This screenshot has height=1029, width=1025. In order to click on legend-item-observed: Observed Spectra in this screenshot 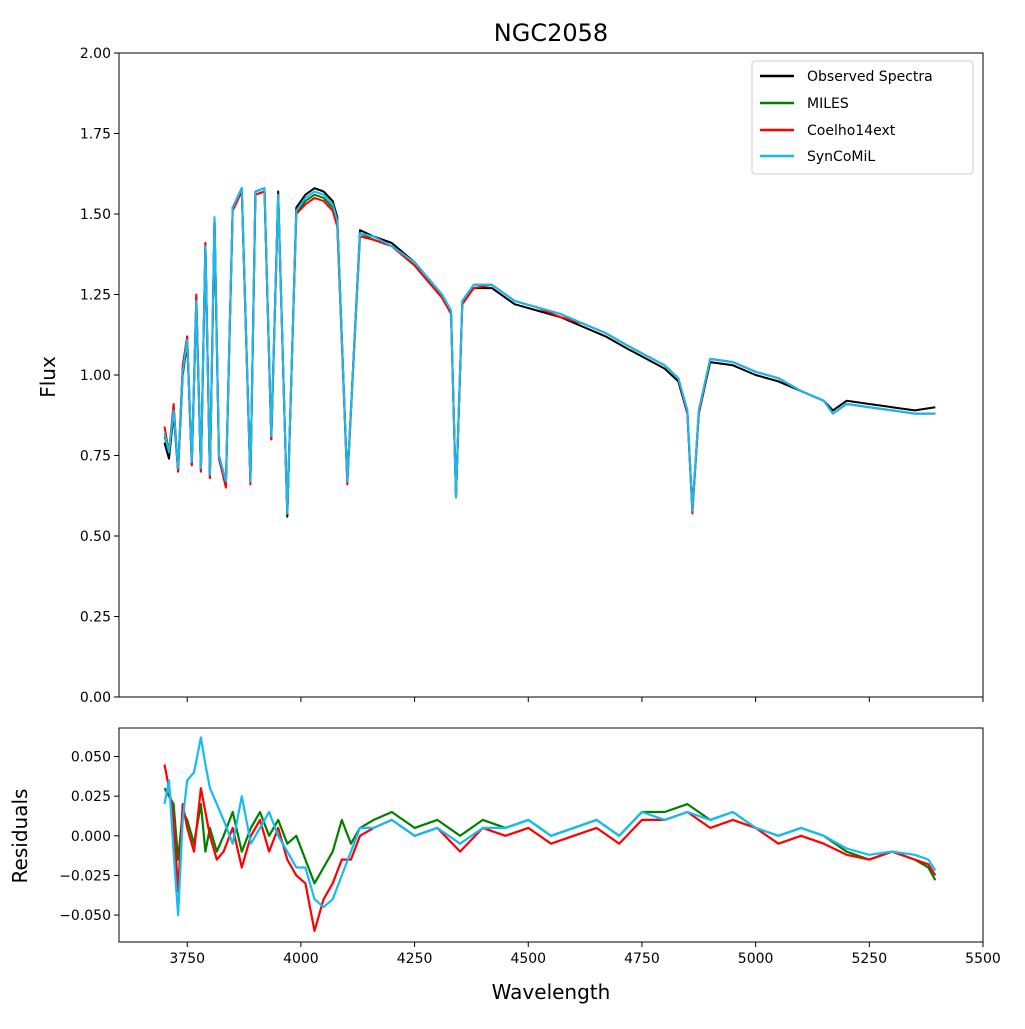, I will do `click(846, 77)`.